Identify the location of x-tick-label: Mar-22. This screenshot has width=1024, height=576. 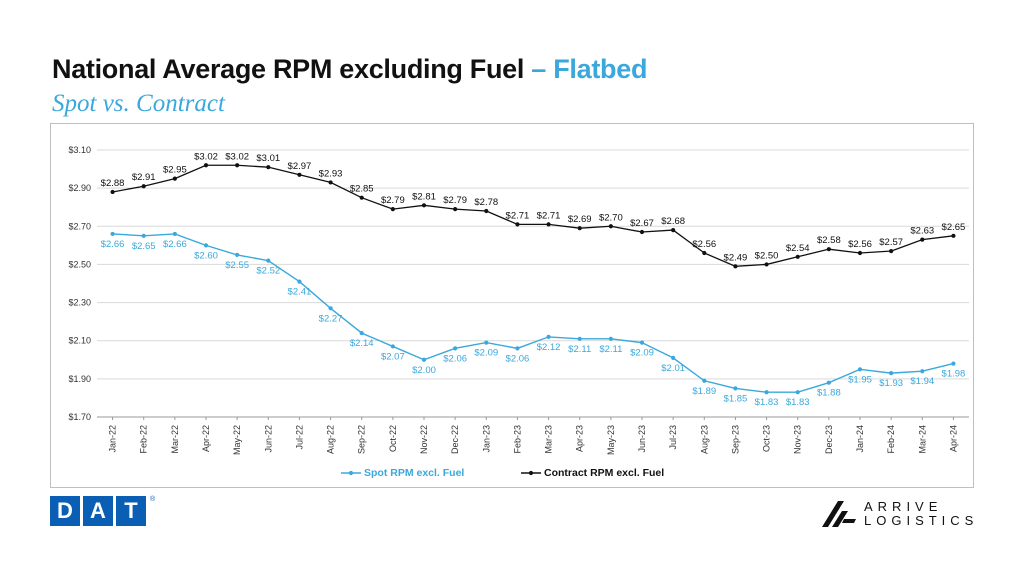
(175, 439).